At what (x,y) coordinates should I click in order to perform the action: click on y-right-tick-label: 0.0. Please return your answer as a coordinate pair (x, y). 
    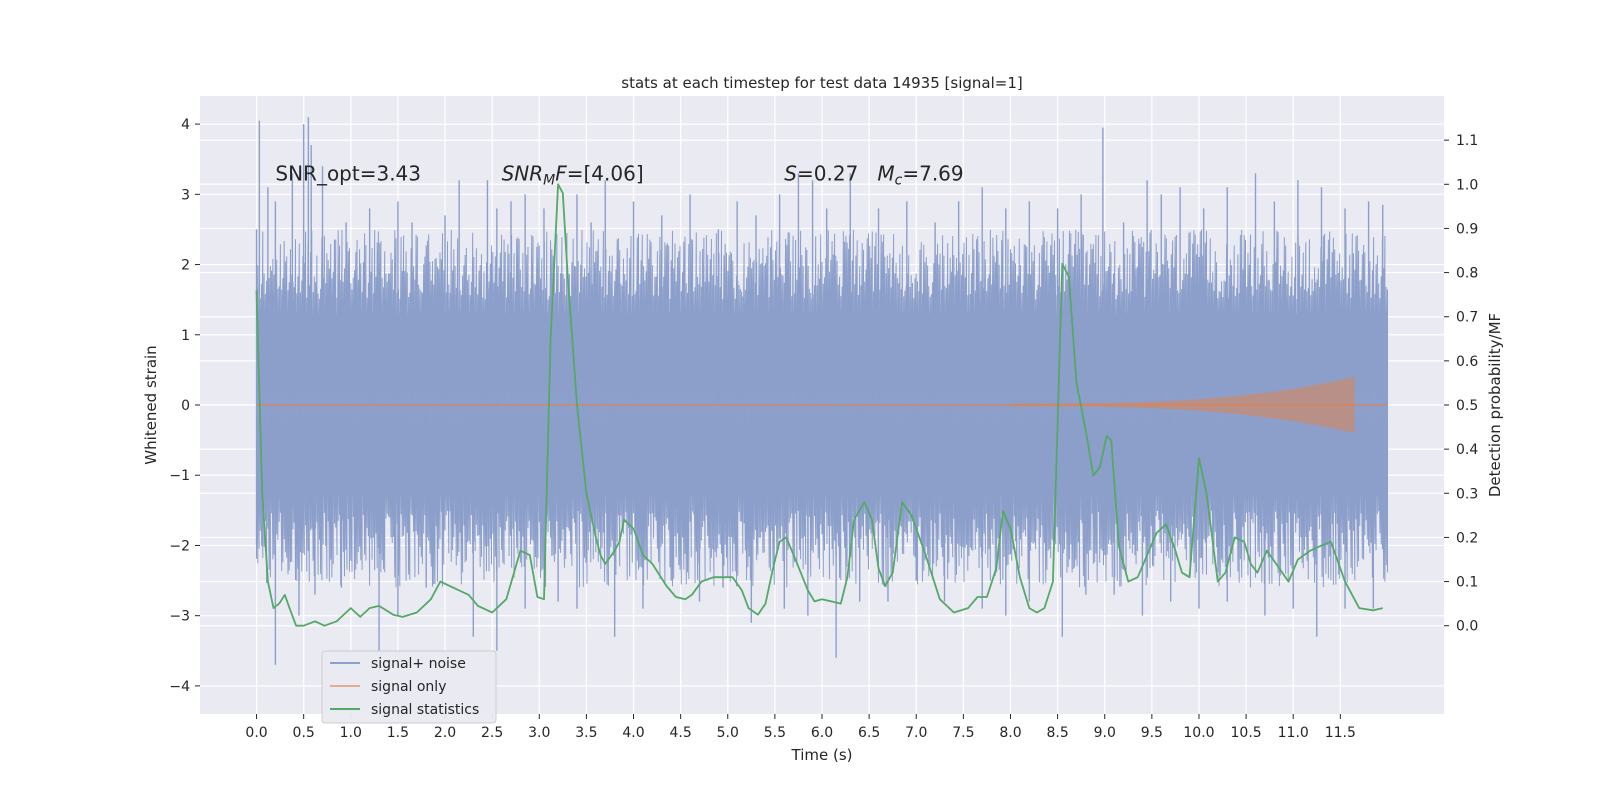
    Looking at the image, I should click on (1467, 627).